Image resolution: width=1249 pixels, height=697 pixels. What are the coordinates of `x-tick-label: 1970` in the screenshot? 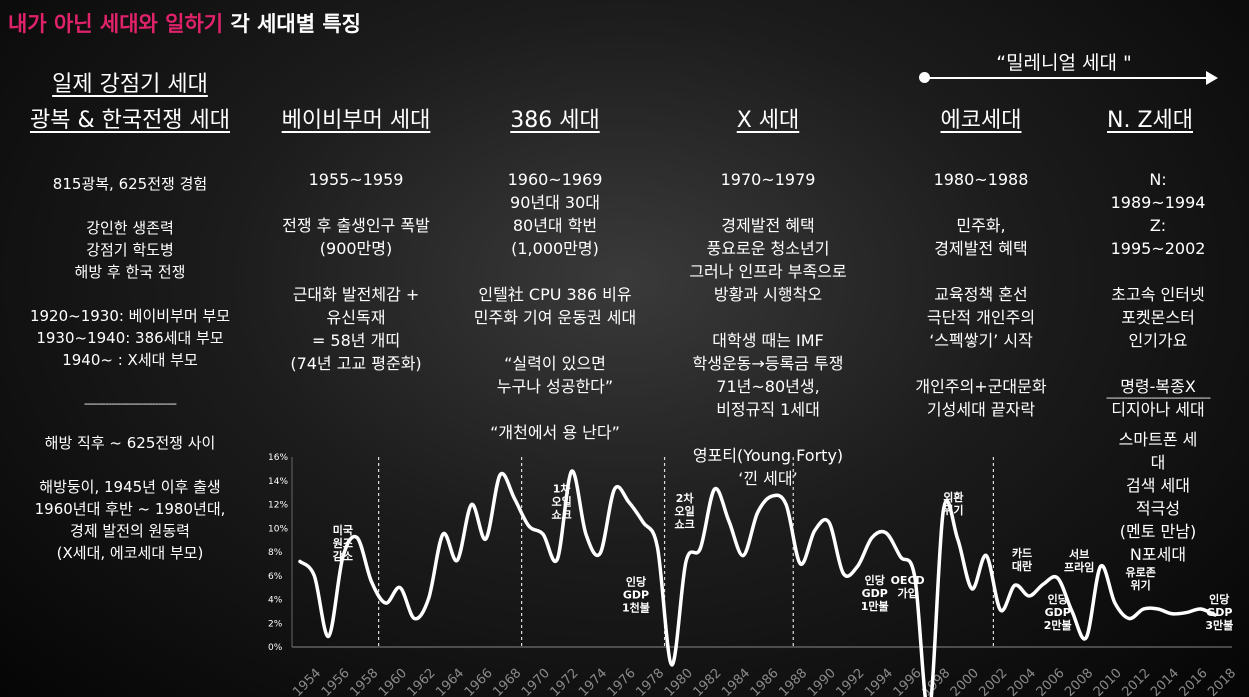 It's located at (536, 681).